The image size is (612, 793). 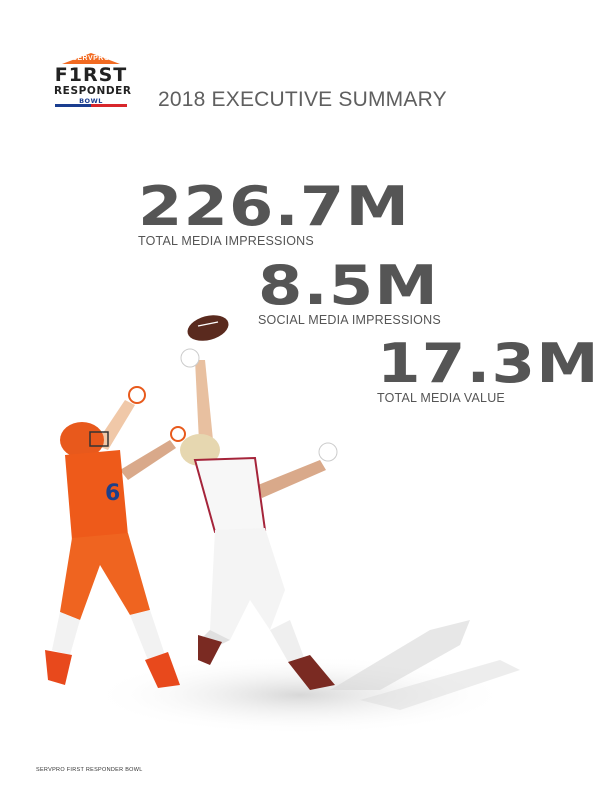 What do you see at coordinates (259, 519) in the screenshot?
I see `white-jersey-player` at bounding box center [259, 519].